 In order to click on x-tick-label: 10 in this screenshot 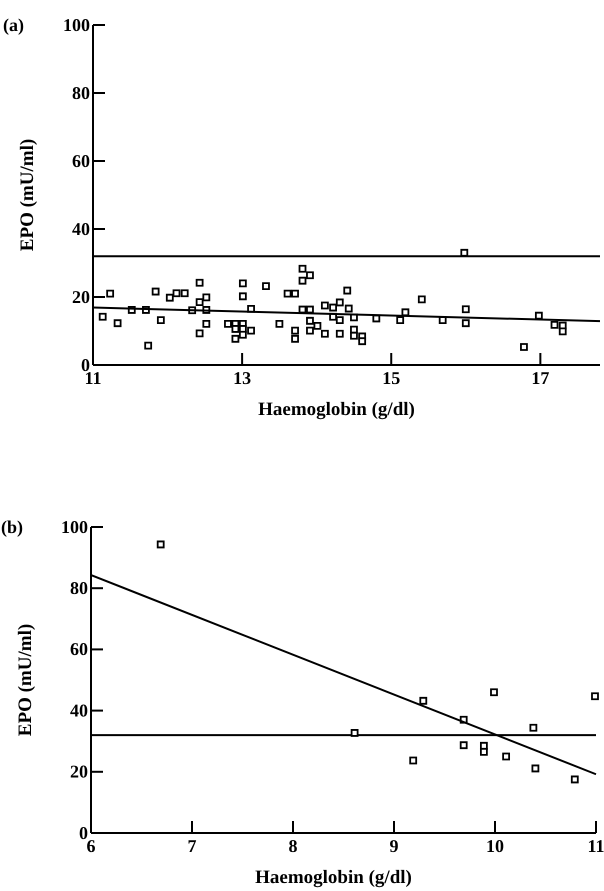, I will do `click(495, 846)`.